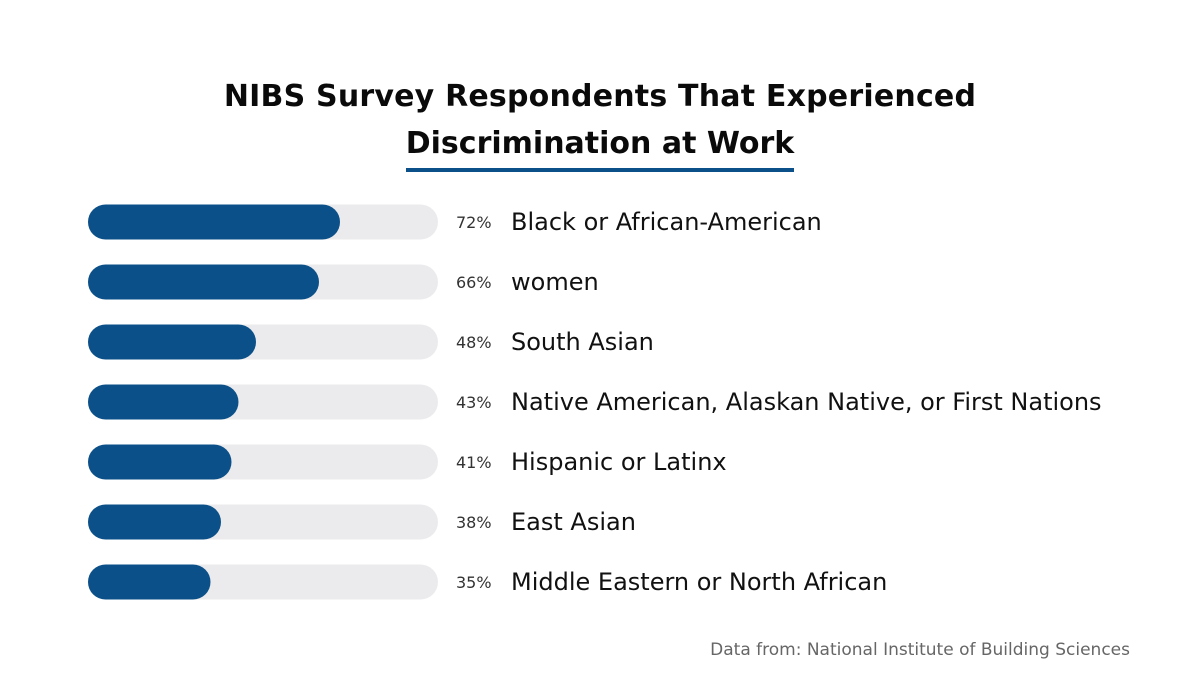 The height and width of the screenshot is (700, 1200). I want to click on value-label: 72%, so click(474, 222).